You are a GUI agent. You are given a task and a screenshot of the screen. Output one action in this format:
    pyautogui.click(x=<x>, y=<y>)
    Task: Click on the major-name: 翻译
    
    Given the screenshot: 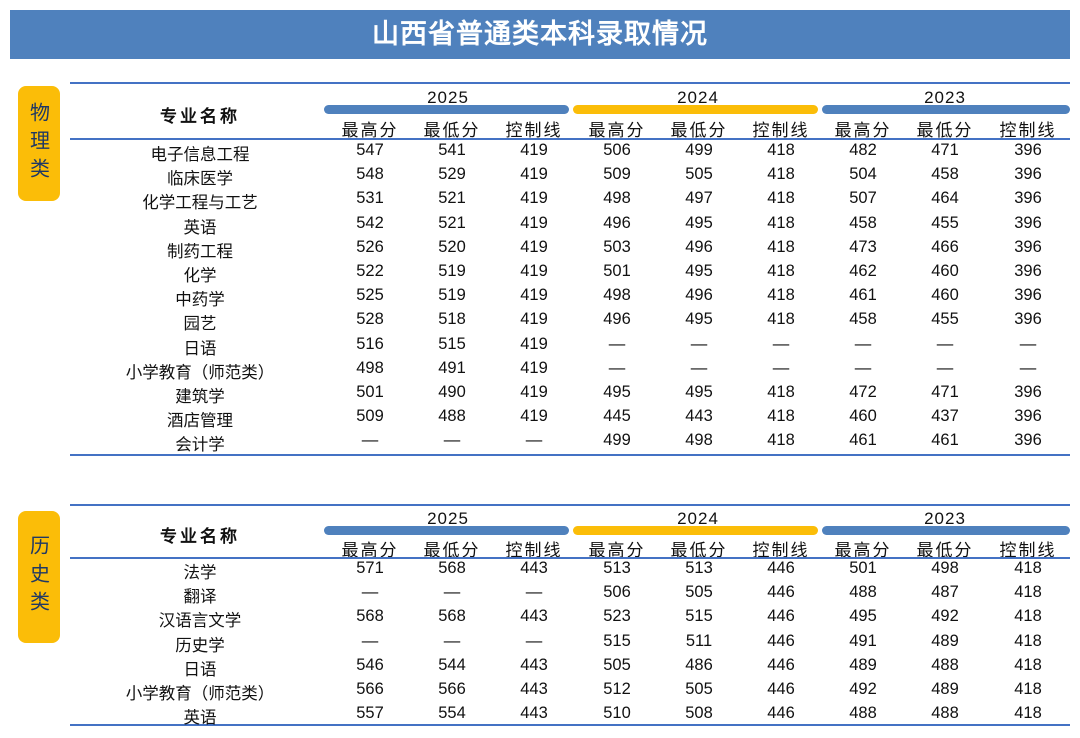 What is the action you would take?
    pyautogui.click(x=200, y=597)
    